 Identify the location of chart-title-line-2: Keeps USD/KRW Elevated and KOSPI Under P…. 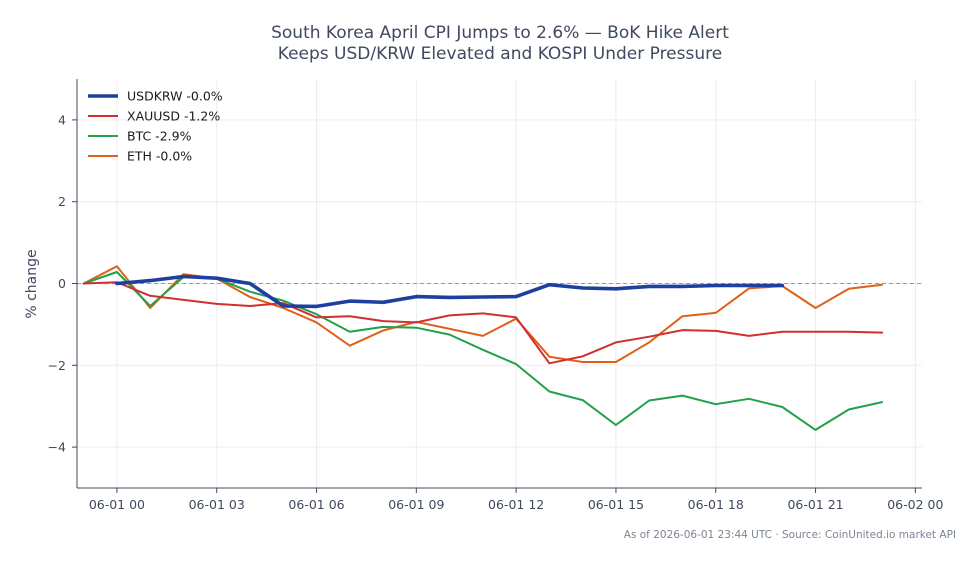
(500, 54).